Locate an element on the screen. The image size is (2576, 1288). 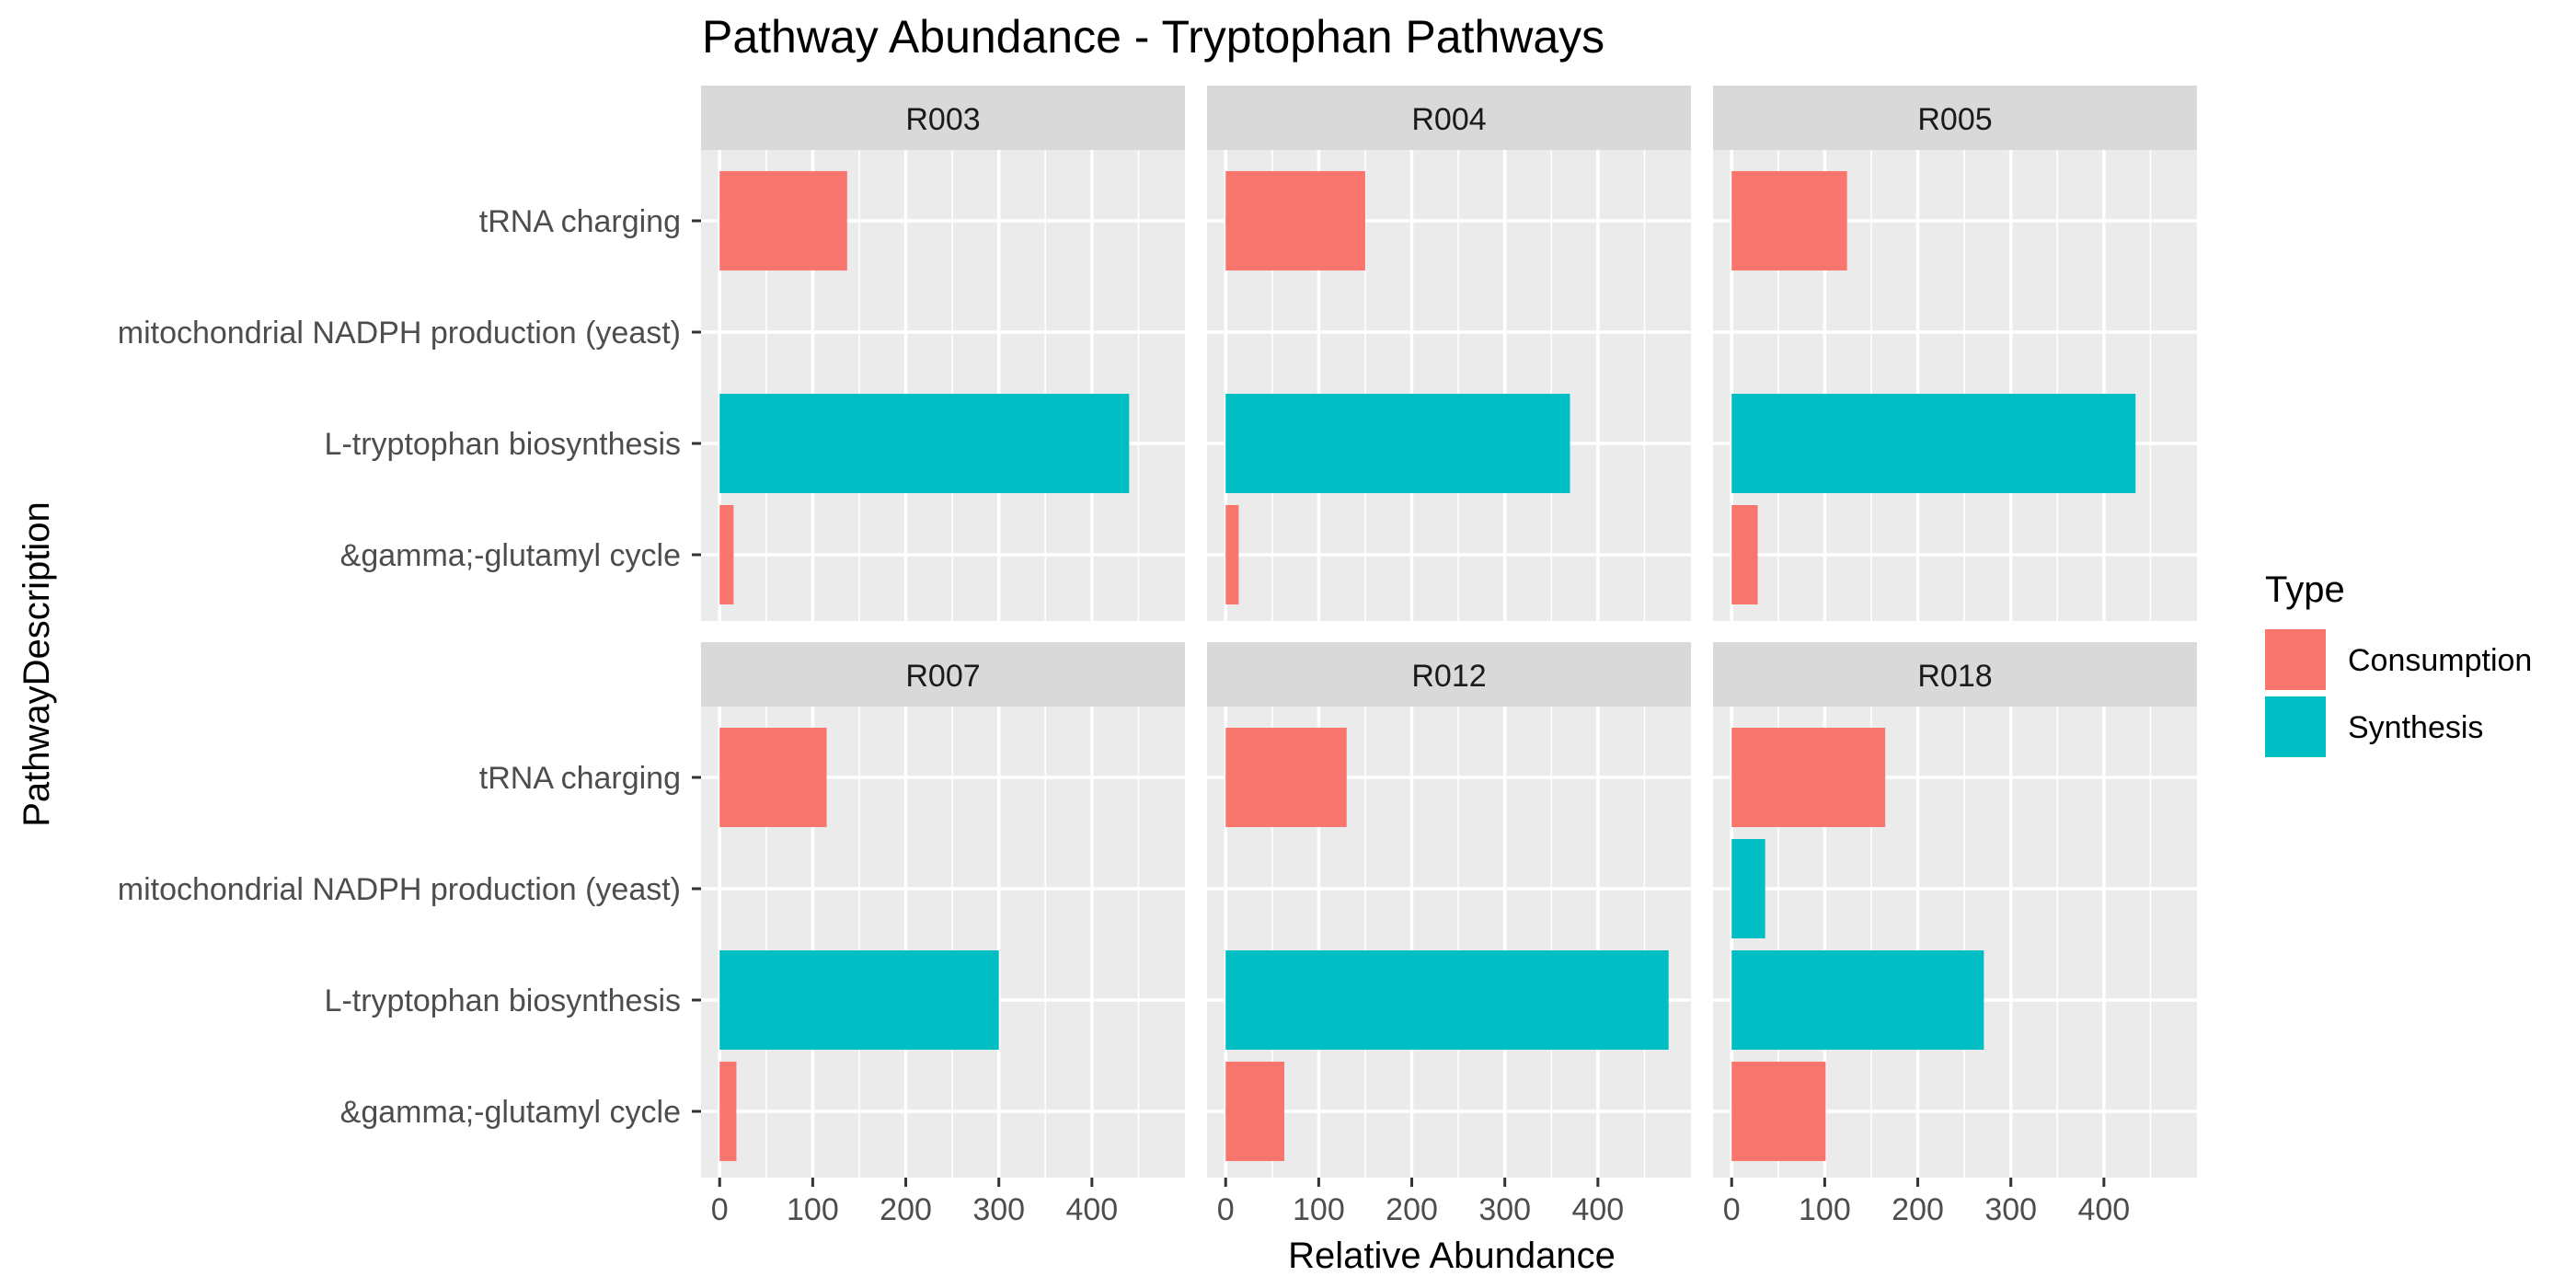
facet-strip-label: R018 is located at coordinates (1955, 676).